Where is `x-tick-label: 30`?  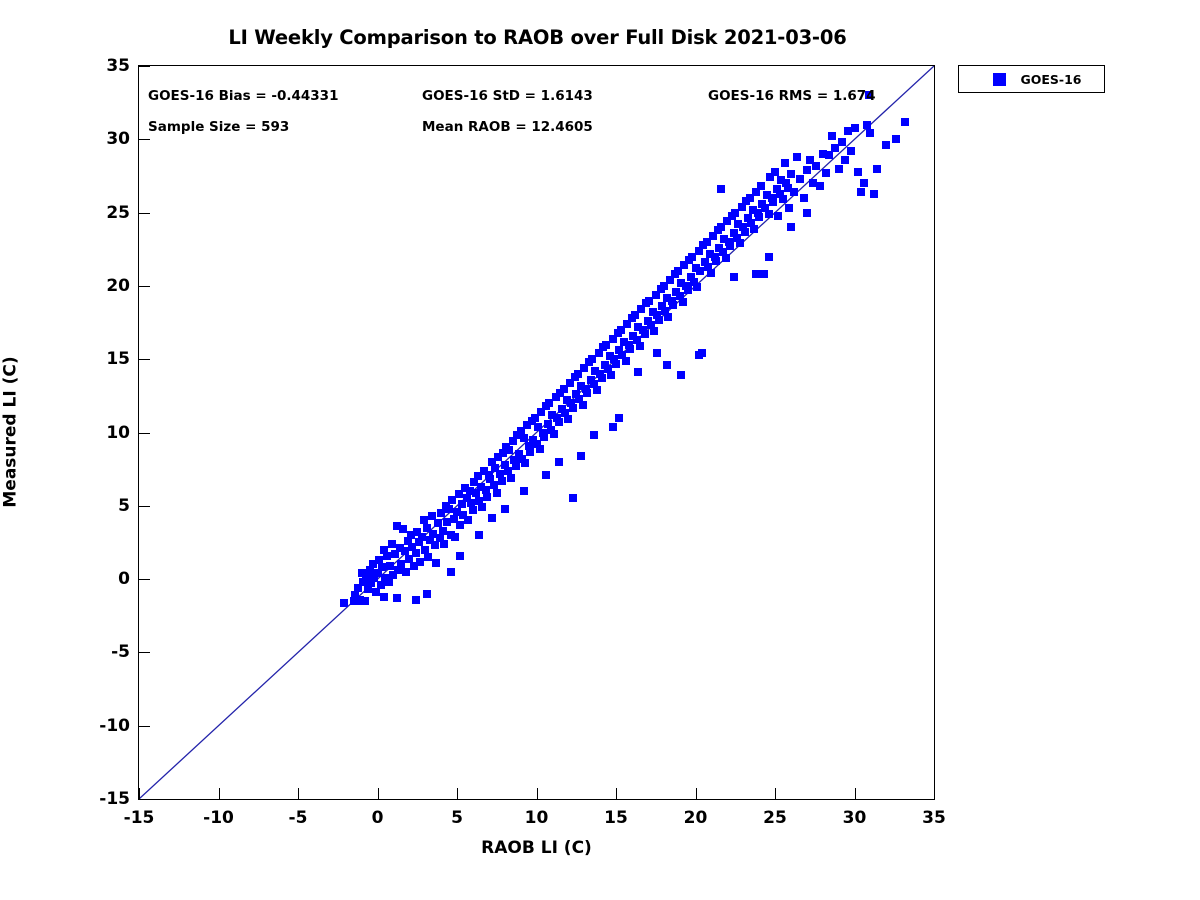 x-tick-label: 30 is located at coordinates (854, 818).